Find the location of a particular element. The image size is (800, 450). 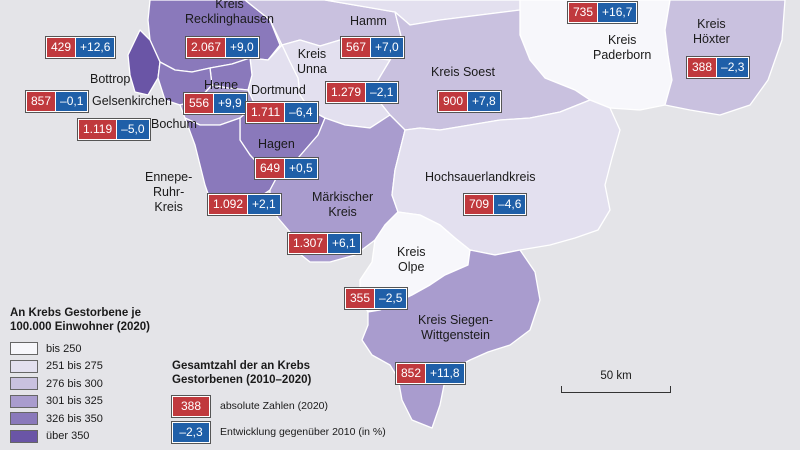

badge-change: +7,8 is located at coordinates (484, 101).